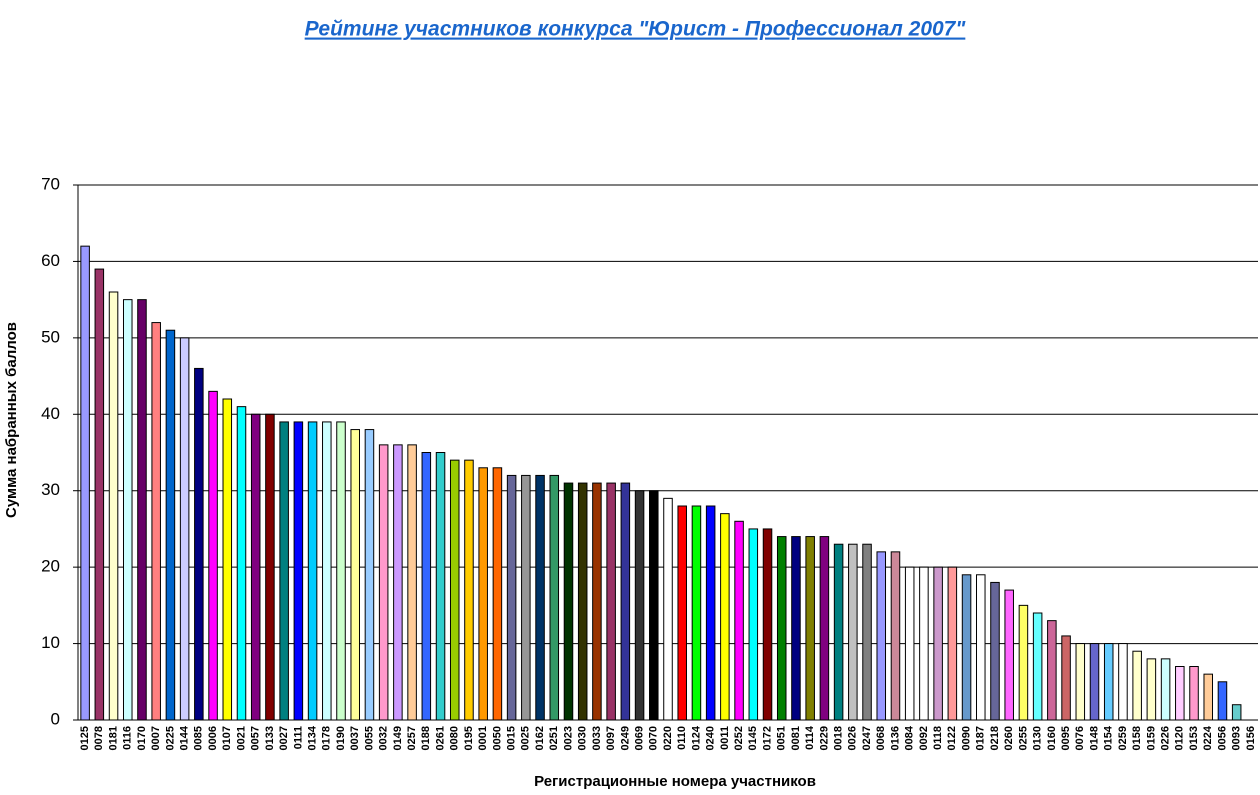 The width and height of the screenshot is (1260, 795). Describe the element at coordinates (412, 738) in the screenshot. I see `x-tick-label: 0257` at that location.